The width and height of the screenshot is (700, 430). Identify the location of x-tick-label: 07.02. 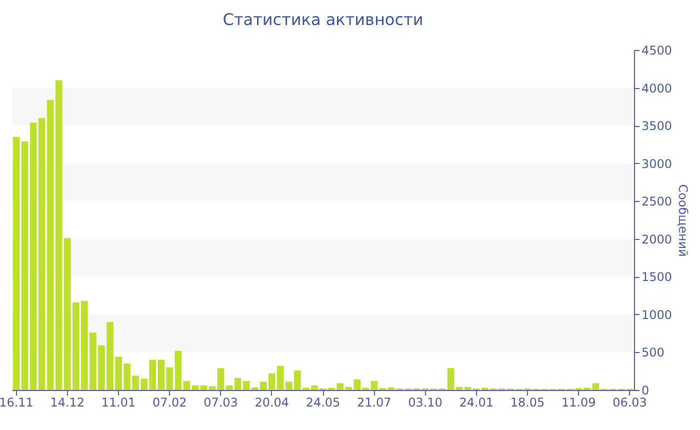
(169, 403).